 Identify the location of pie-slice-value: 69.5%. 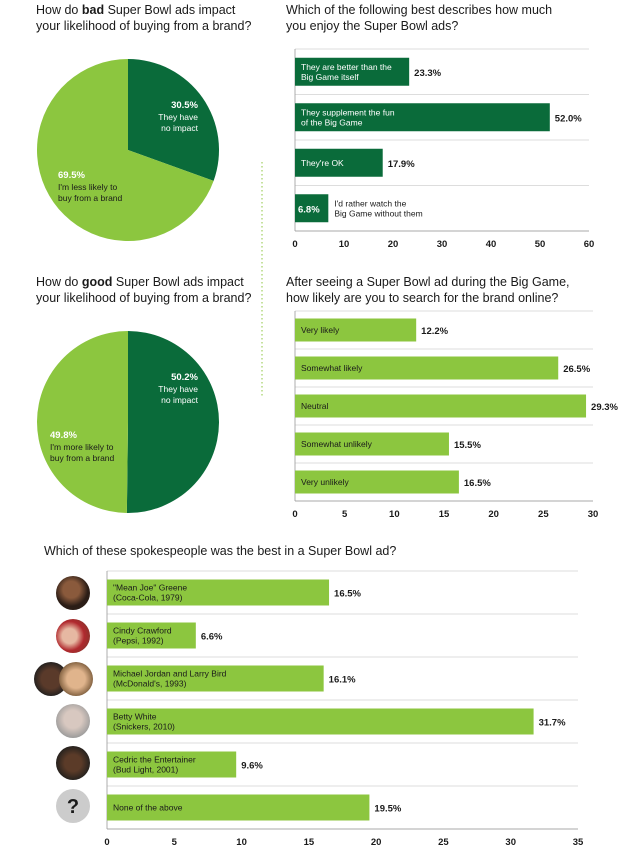
(71, 175).